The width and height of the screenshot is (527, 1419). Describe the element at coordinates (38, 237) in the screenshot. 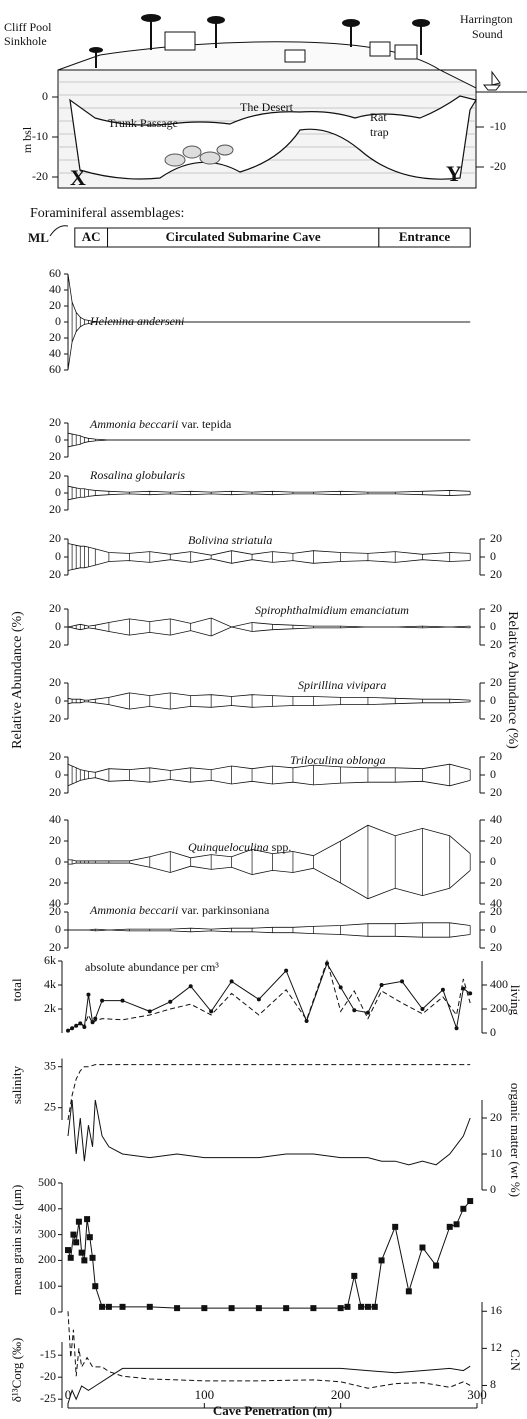

I see `label: ML` at that location.